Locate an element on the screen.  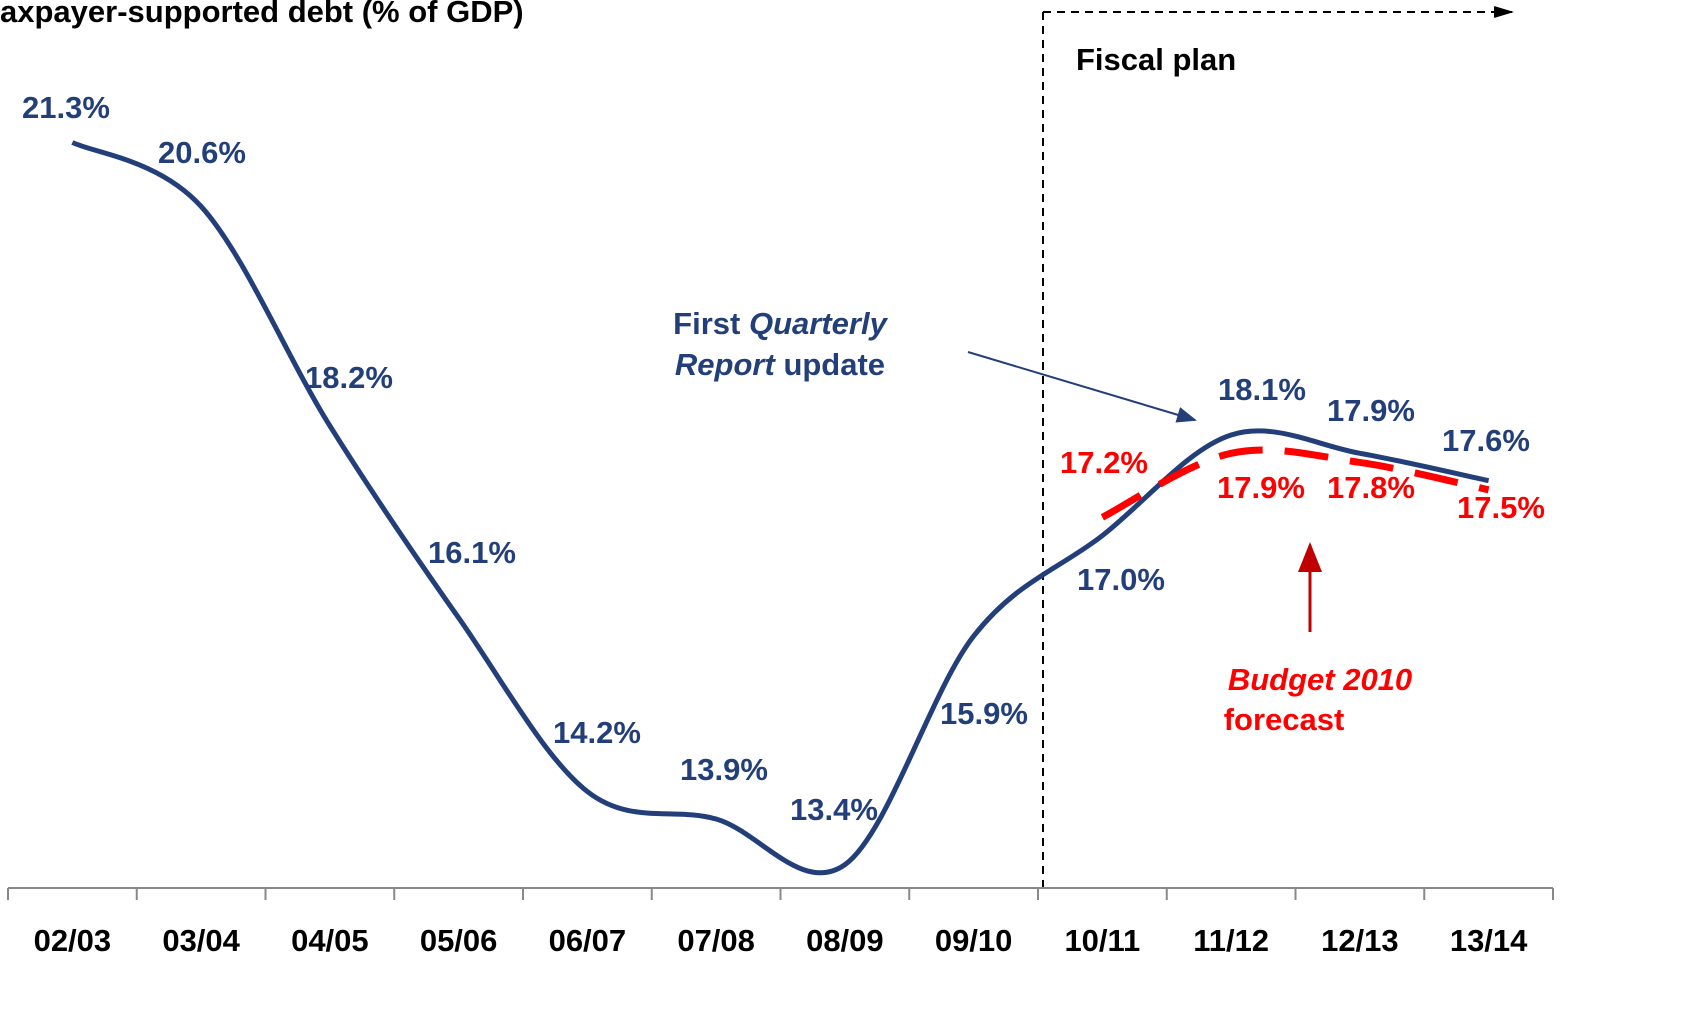
x-tick-label: 02/03 is located at coordinates (73, 940).